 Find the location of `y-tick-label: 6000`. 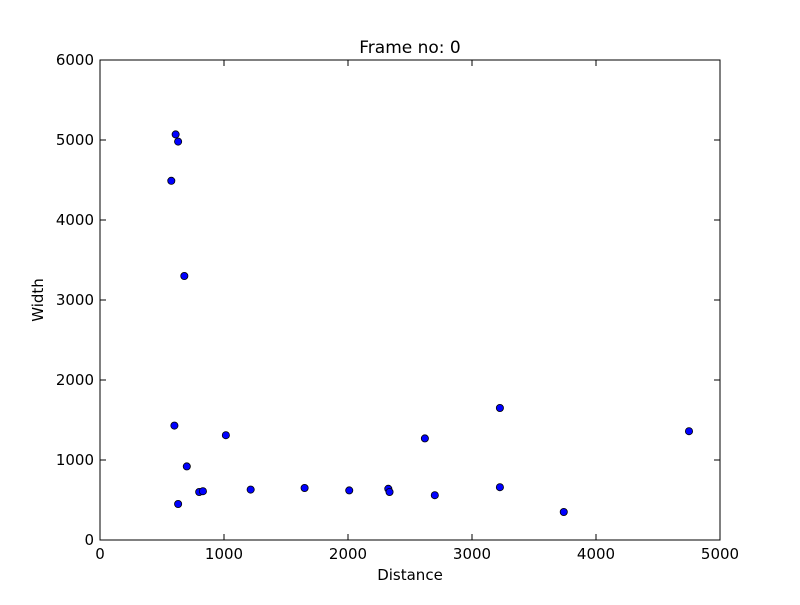

y-tick-label: 6000 is located at coordinates (75, 60).